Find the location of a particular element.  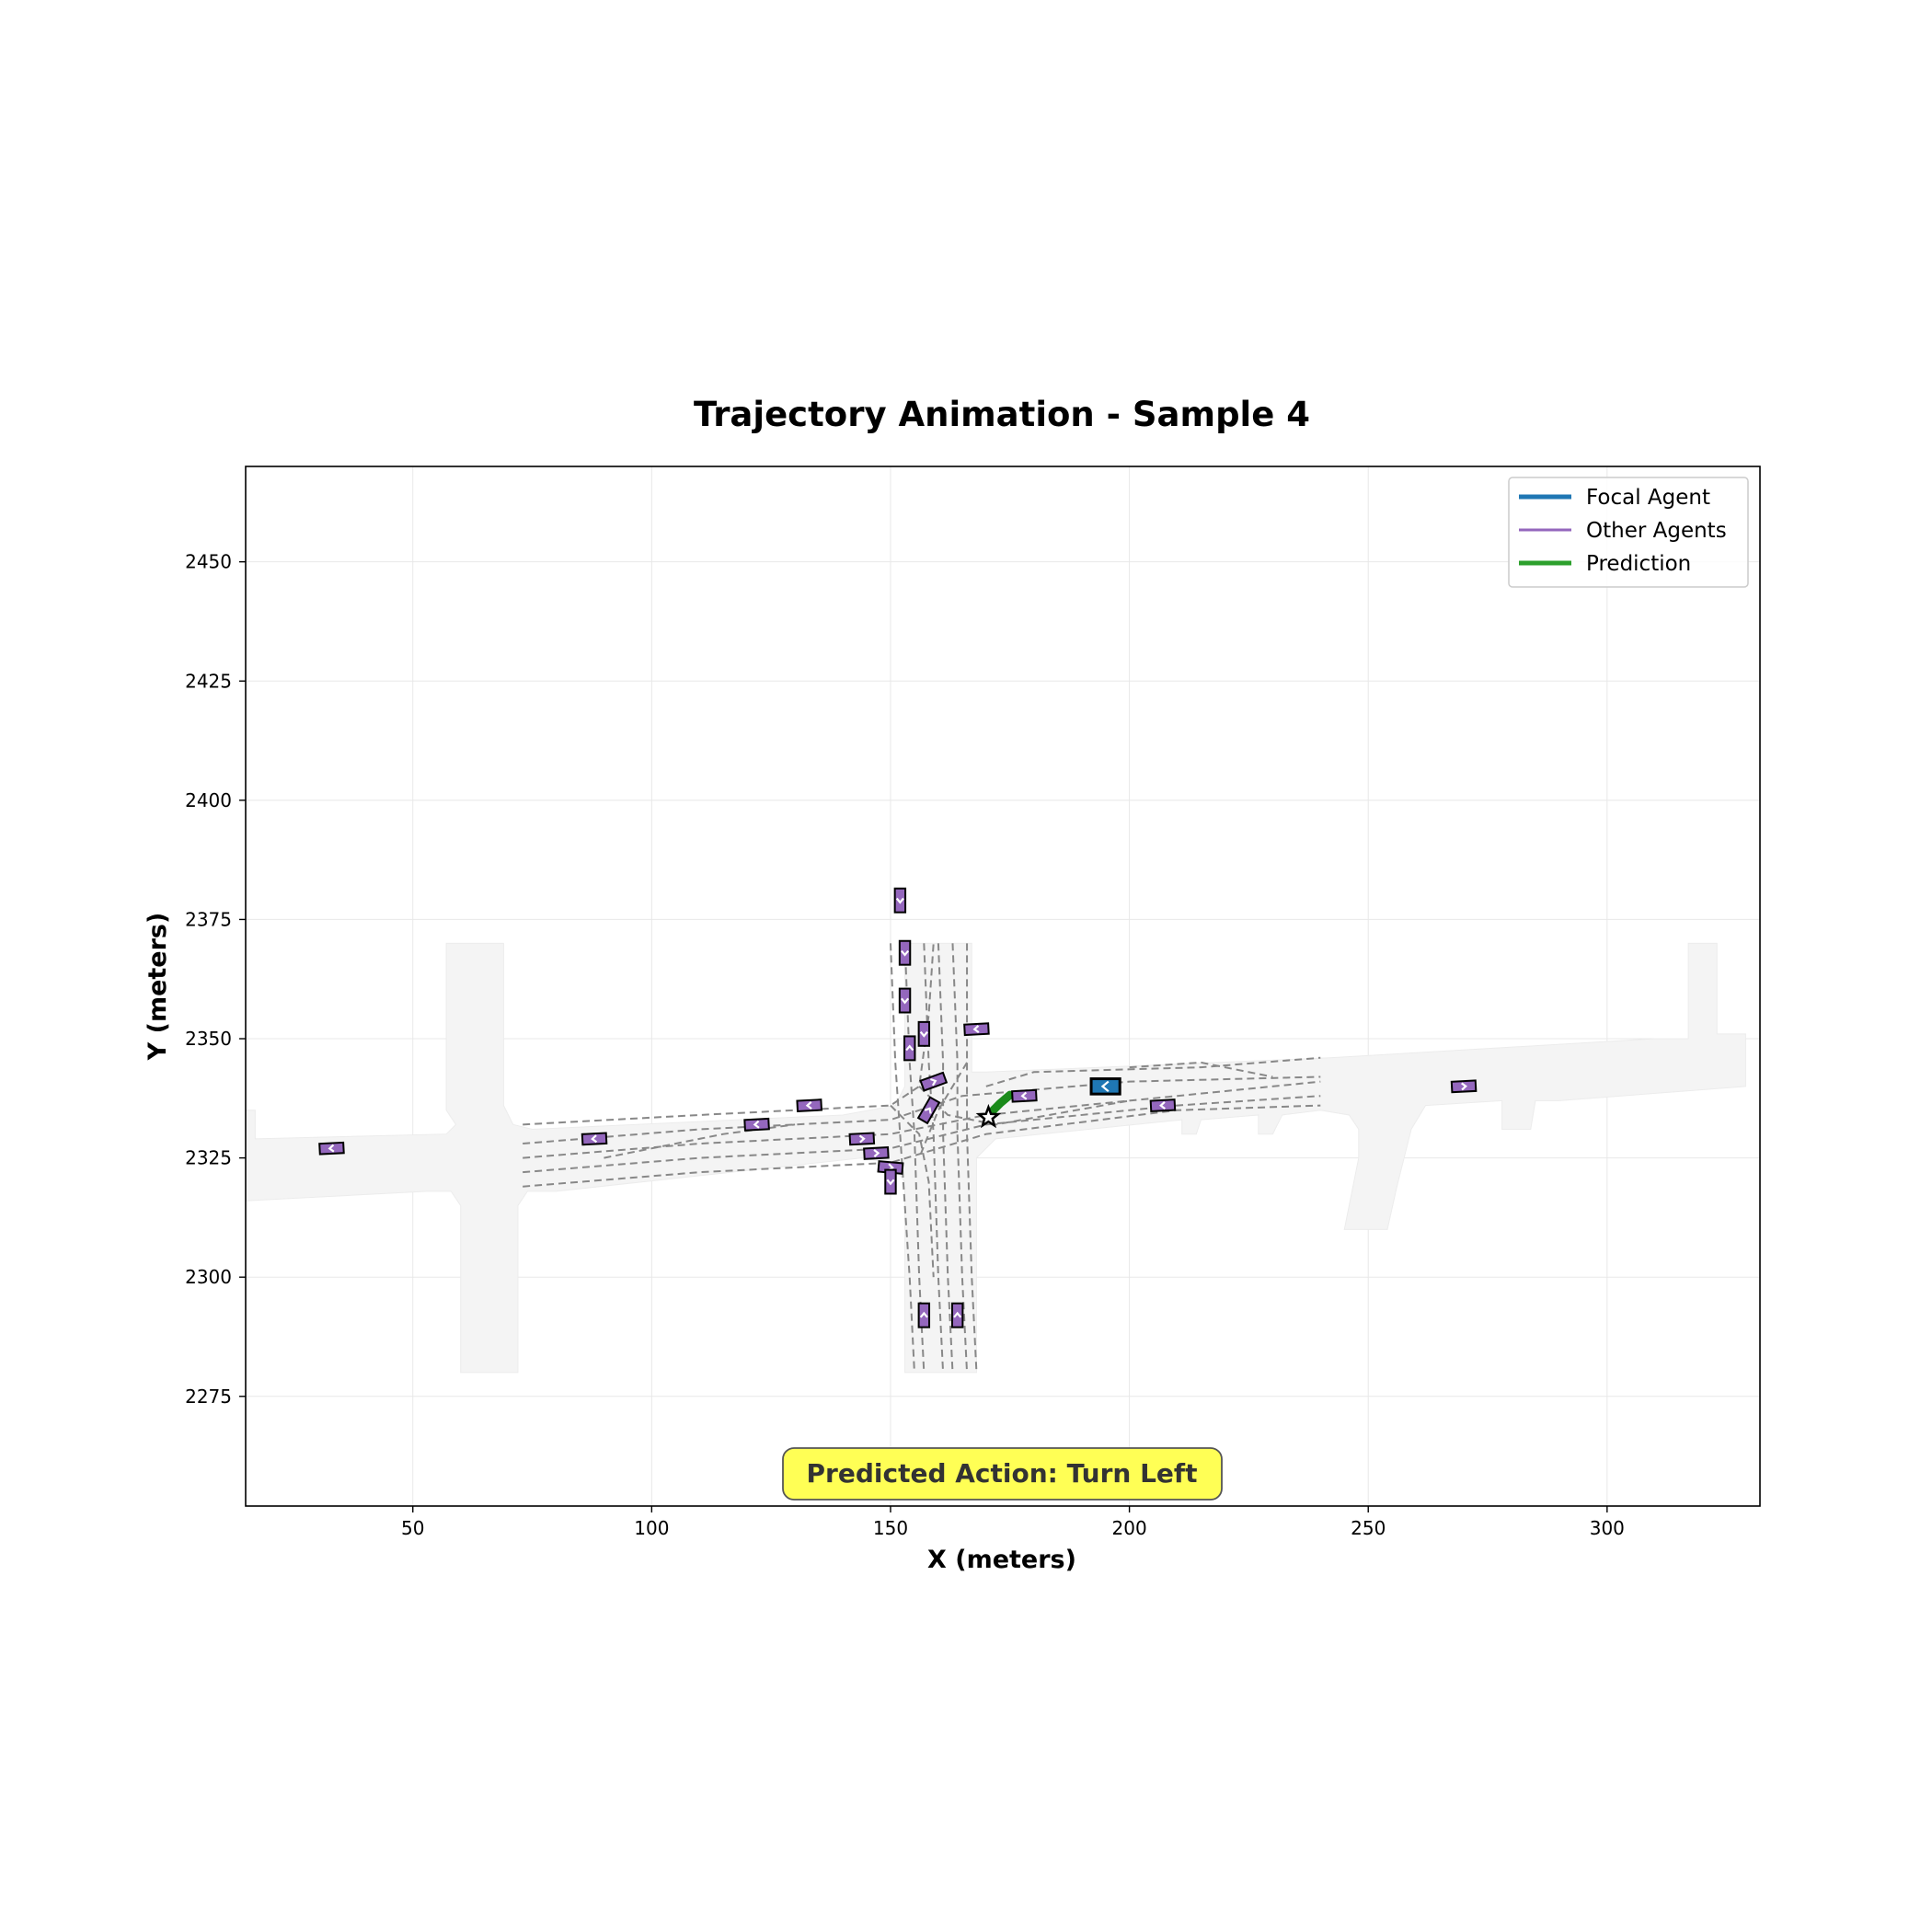

x-axis-ticks: 50 100 150 200 250 300 is located at coordinates (1013, 1522).